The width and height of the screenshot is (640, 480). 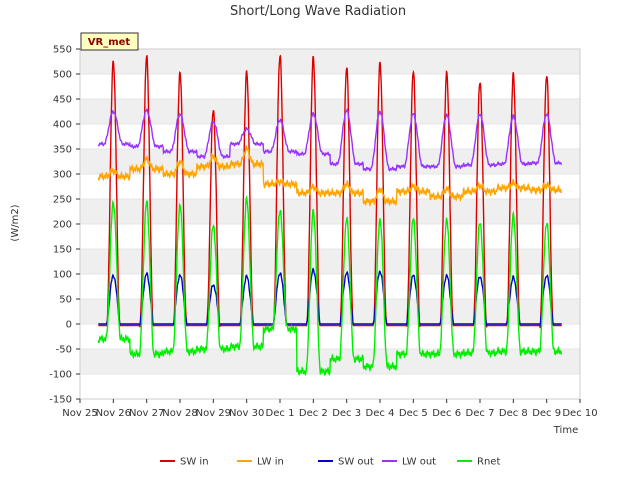 What do you see at coordinates (62, 175) in the screenshot?
I see `y-tick-label: 300` at bounding box center [62, 175].